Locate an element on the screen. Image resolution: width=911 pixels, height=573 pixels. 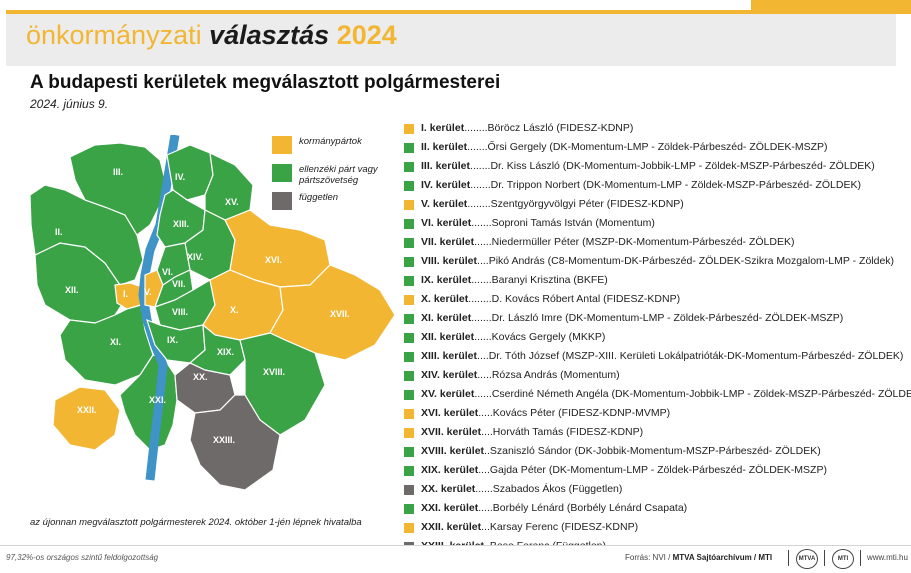
district-name: I. kerület is located at coordinates (443, 128).